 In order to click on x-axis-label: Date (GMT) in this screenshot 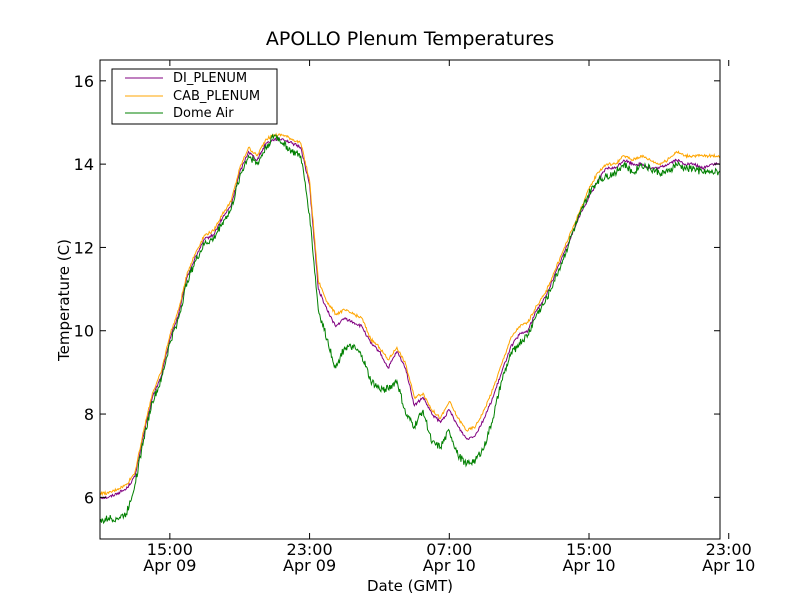, I will do `click(410, 586)`.